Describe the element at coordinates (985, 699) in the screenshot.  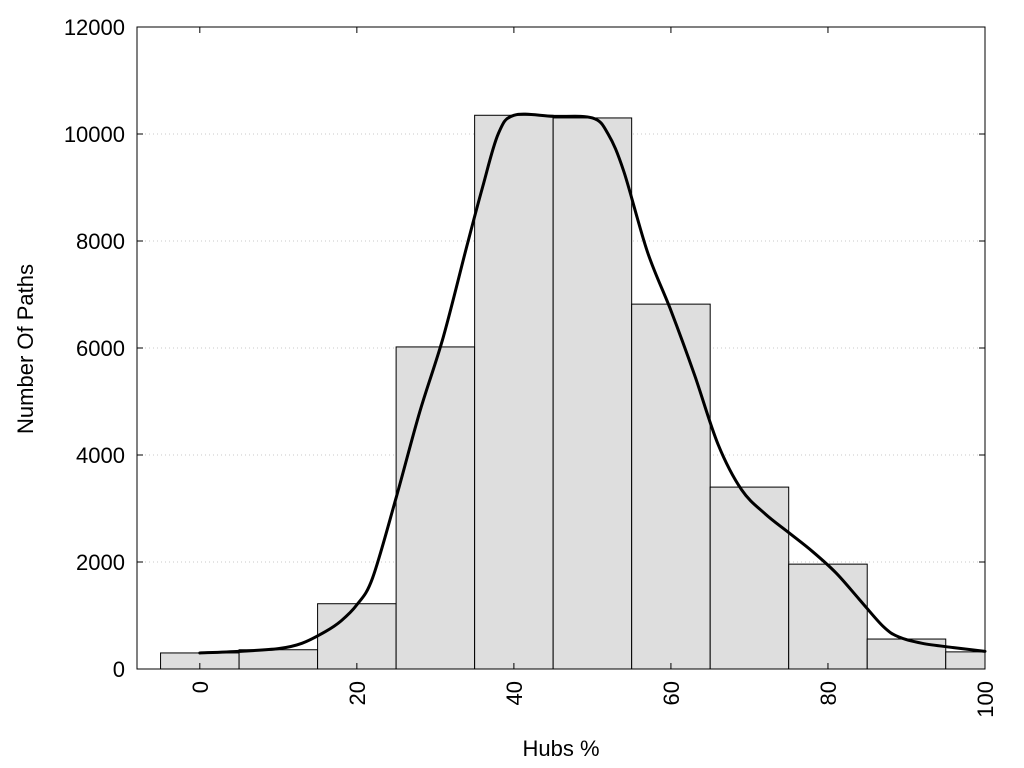
I see `x-tick-label-100: 100` at that location.